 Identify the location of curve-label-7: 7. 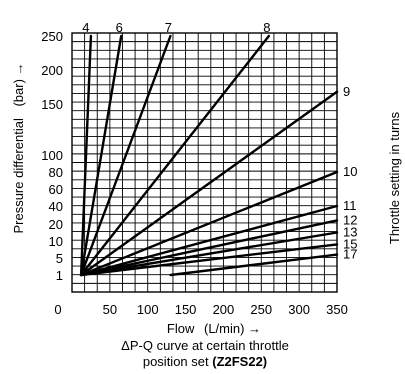
(168, 27).